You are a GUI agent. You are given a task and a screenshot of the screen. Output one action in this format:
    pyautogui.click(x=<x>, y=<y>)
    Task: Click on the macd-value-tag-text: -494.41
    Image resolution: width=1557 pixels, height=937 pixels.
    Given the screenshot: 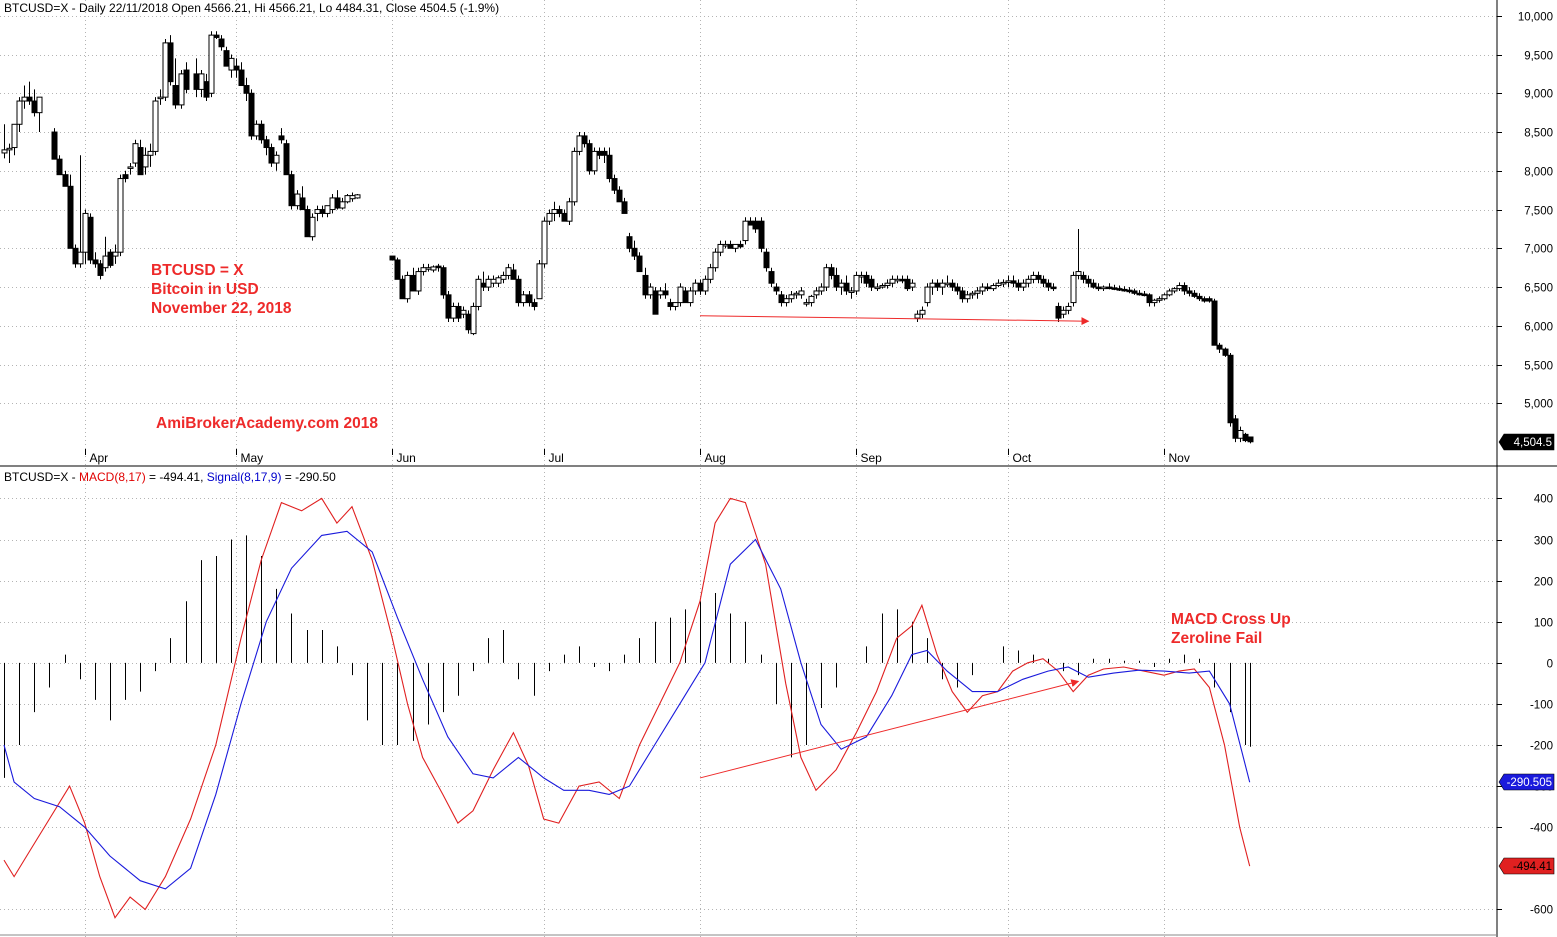 What is the action you would take?
    pyautogui.click(x=1532, y=867)
    